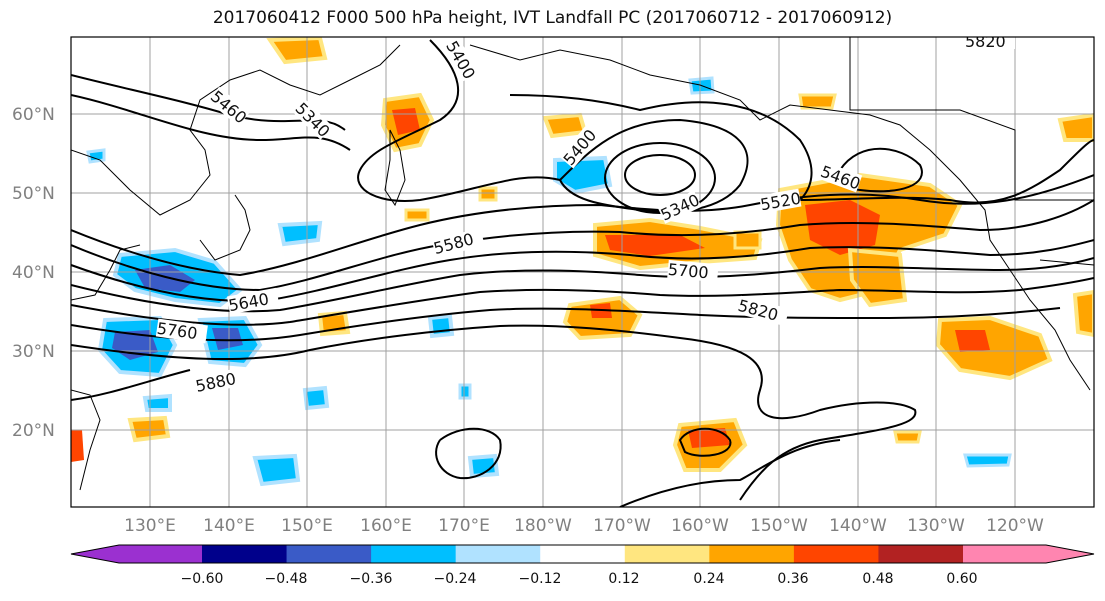  I want to click on colorbar-tick-label: 0.60, so click(961, 579).